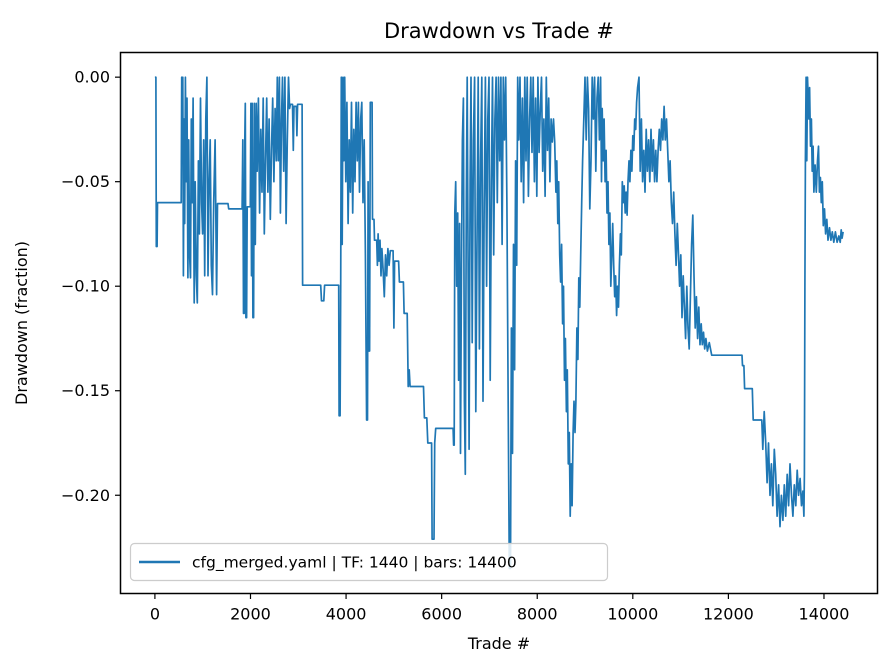 This screenshot has width=896, height=672. I want to click on x-axis-label: Trade #, so click(498, 643).